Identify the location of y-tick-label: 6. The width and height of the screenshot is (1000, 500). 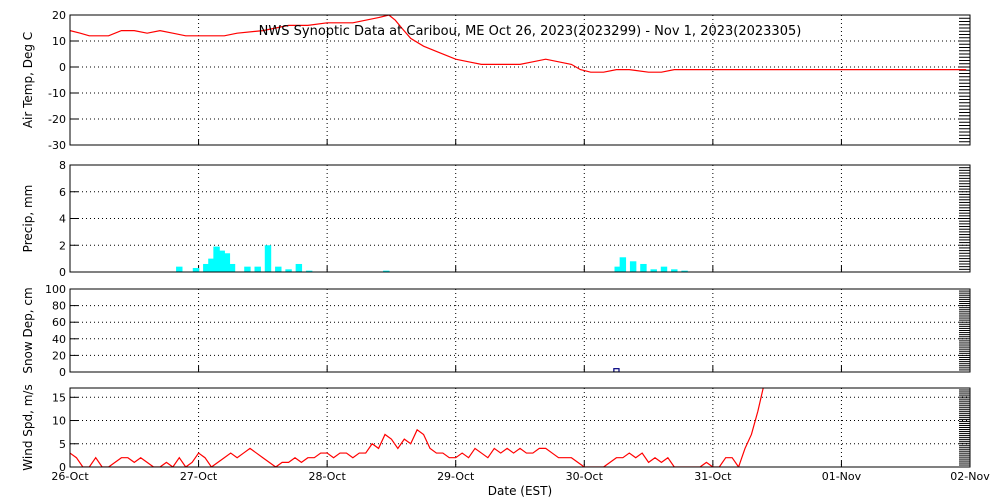
(62, 192).